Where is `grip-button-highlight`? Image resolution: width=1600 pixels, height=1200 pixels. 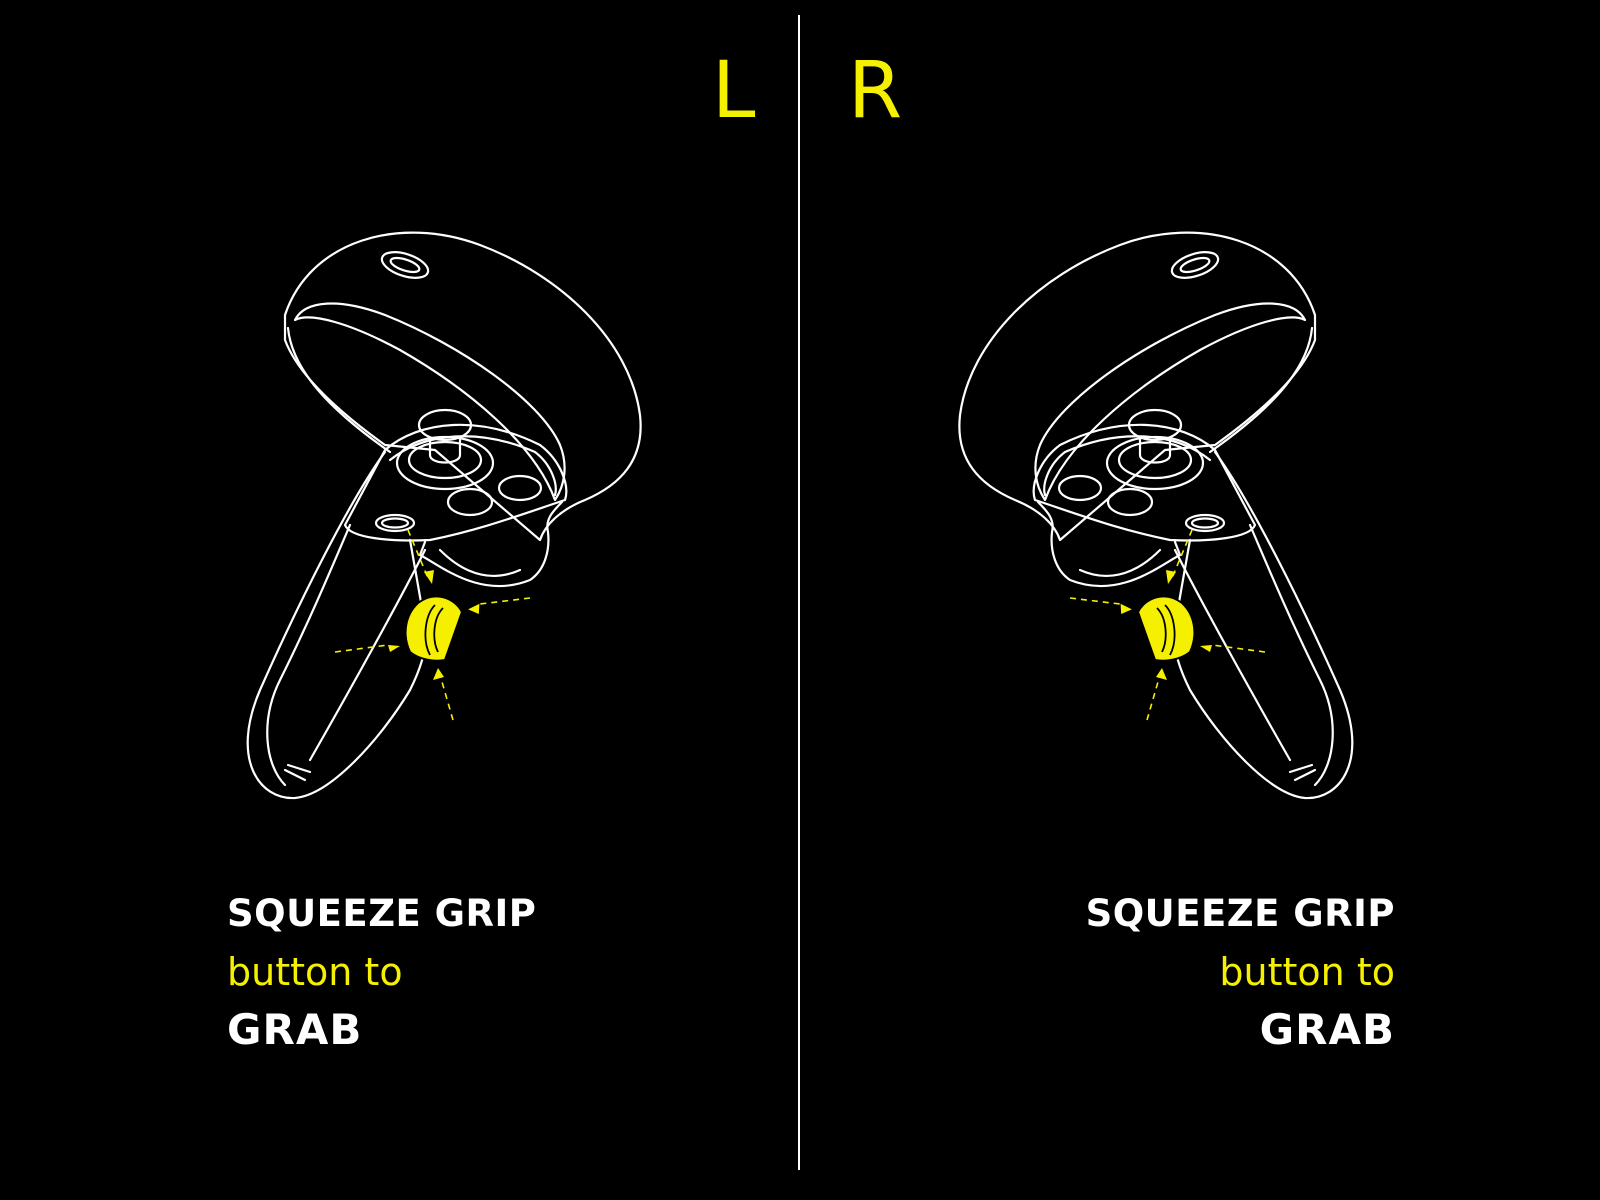 grip-button-highlight is located at coordinates (434, 628).